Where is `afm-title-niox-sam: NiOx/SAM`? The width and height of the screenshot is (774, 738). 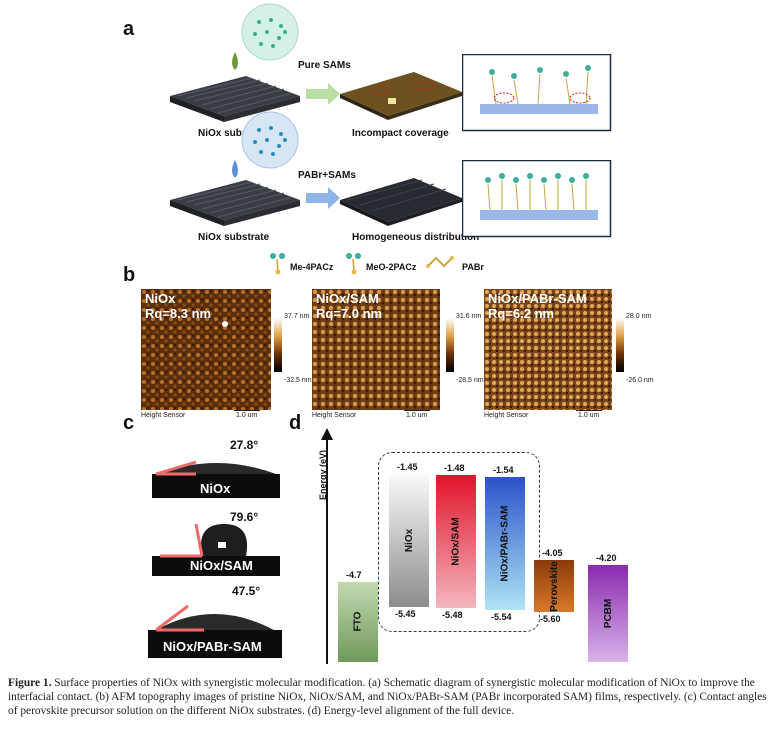 afm-title-niox-sam: NiOx/SAM is located at coordinates (347, 298).